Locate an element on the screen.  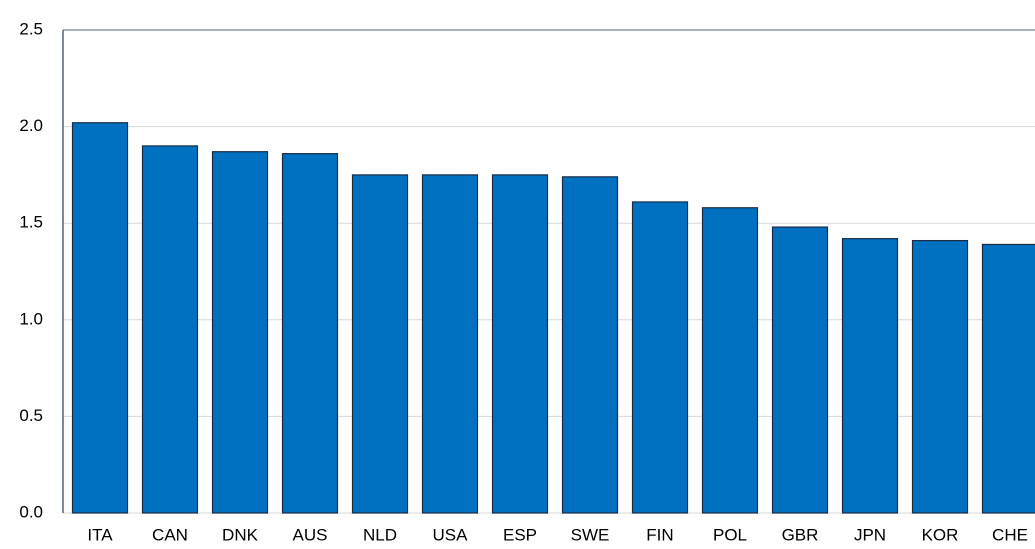
x-tick-label: KOR is located at coordinates (940, 534).